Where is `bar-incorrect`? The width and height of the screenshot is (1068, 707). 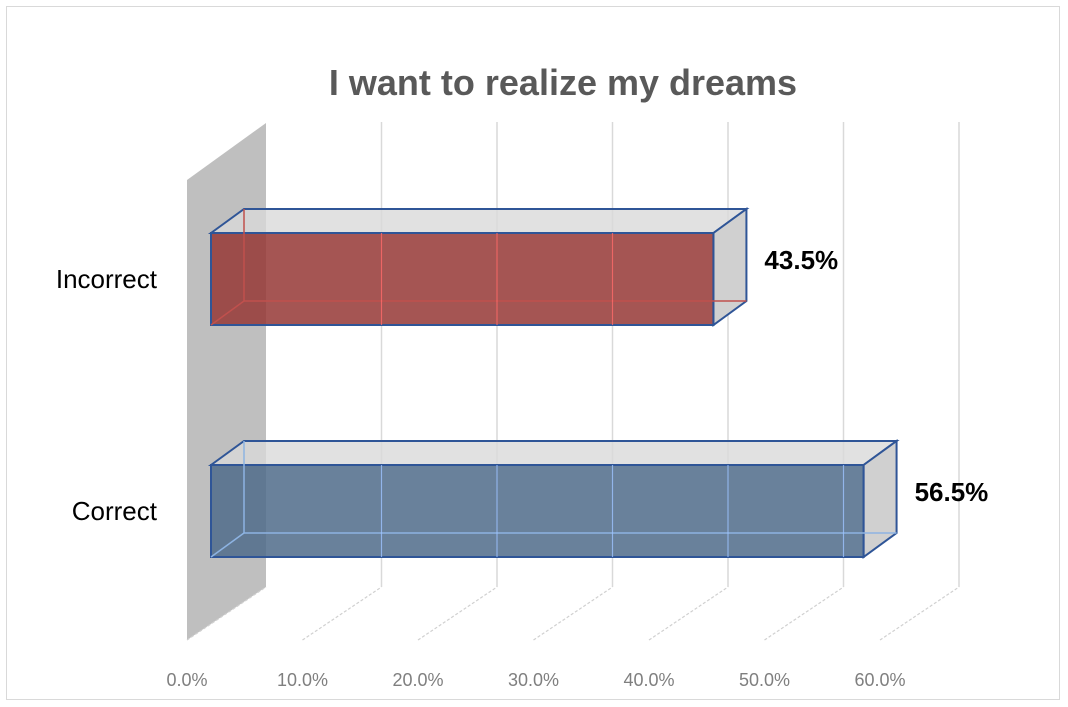
bar-incorrect is located at coordinates (478, 267).